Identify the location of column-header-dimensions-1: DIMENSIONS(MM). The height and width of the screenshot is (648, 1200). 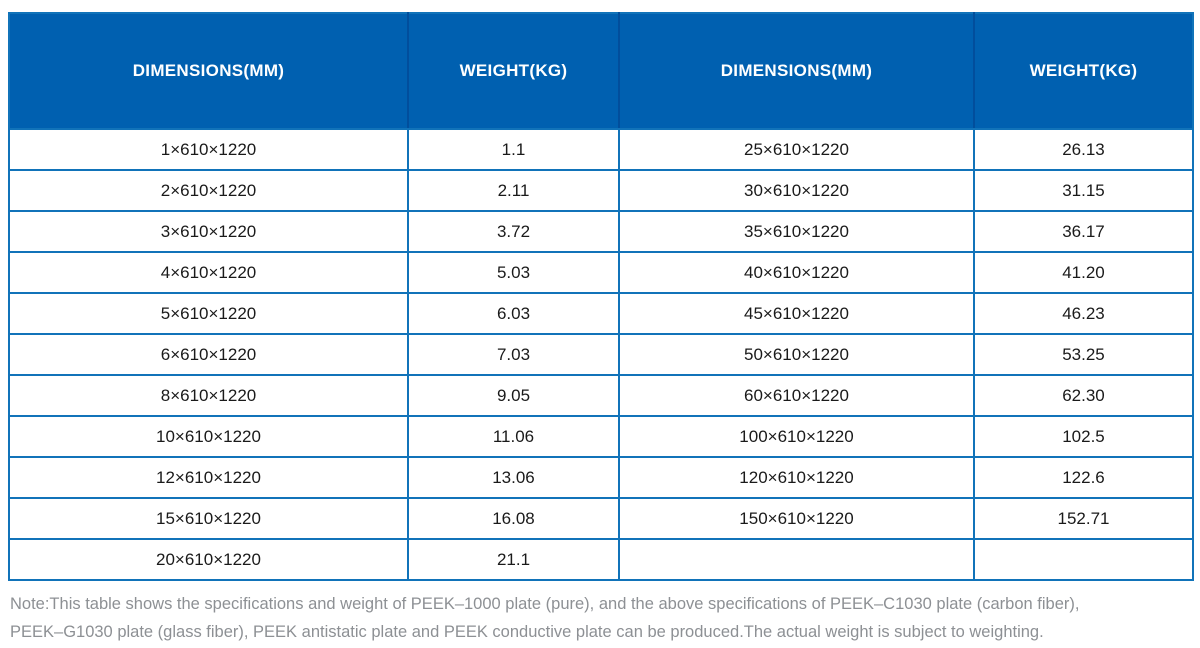
(209, 71).